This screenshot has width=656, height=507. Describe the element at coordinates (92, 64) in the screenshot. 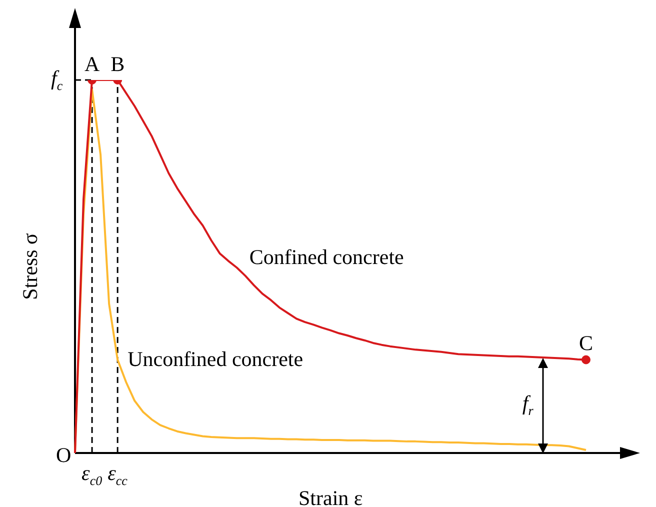

I see `annotation: A` at that location.